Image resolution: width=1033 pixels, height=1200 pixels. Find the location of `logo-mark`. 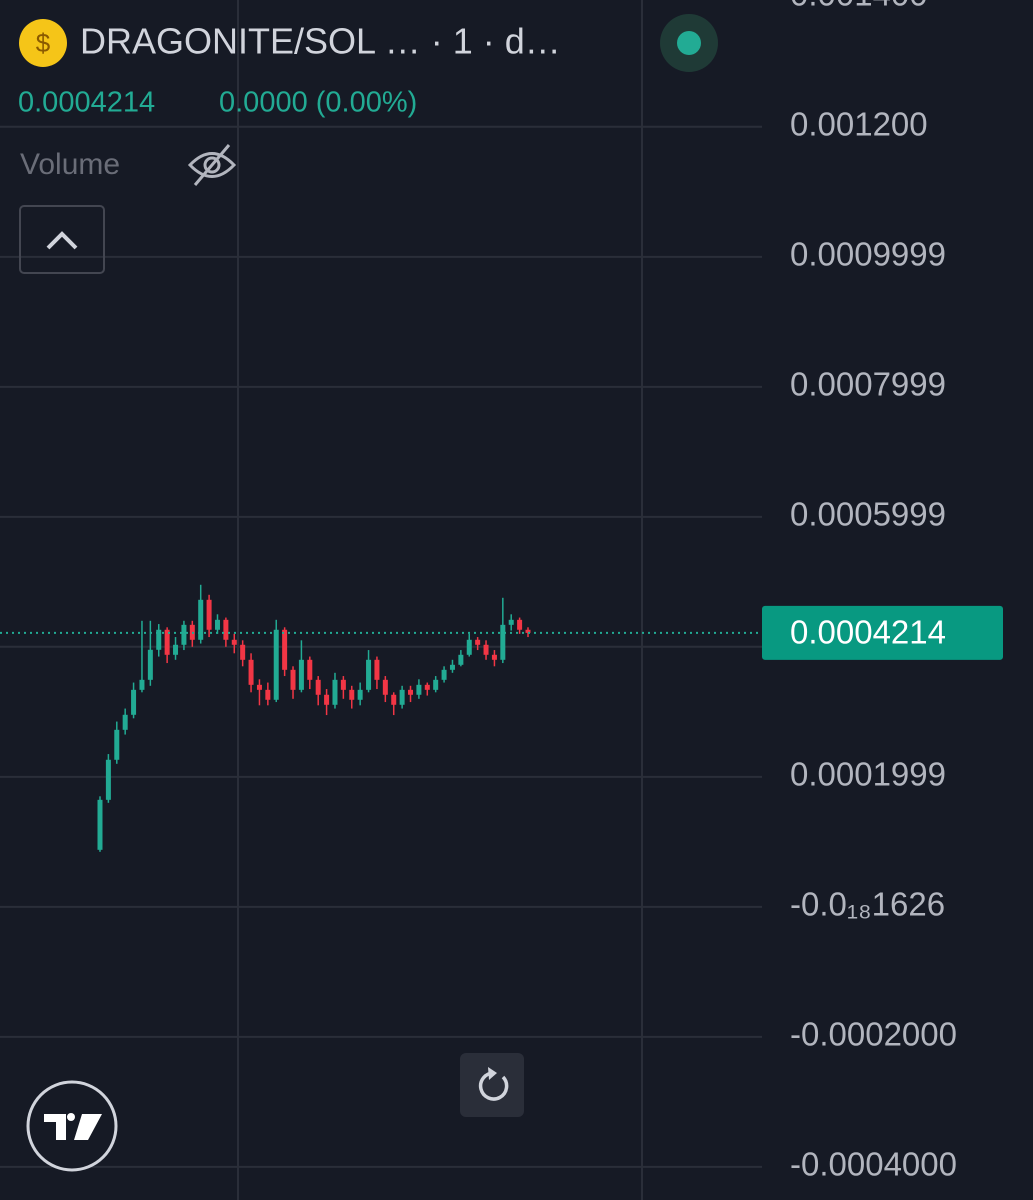

logo-mark is located at coordinates (73, 1127).